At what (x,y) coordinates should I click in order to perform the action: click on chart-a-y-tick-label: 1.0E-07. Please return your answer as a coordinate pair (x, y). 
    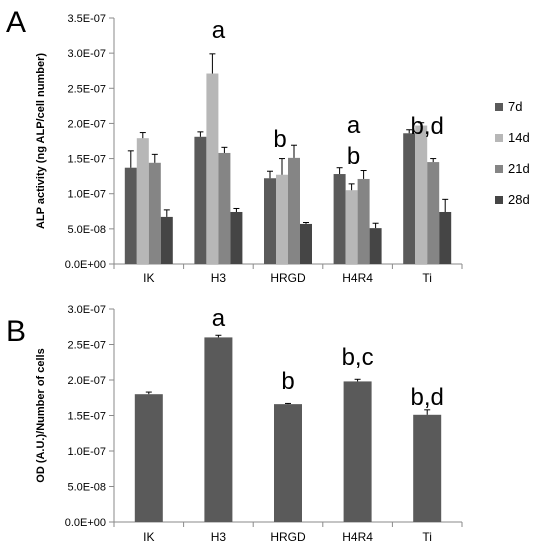
    Looking at the image, I should click on (86, 195).